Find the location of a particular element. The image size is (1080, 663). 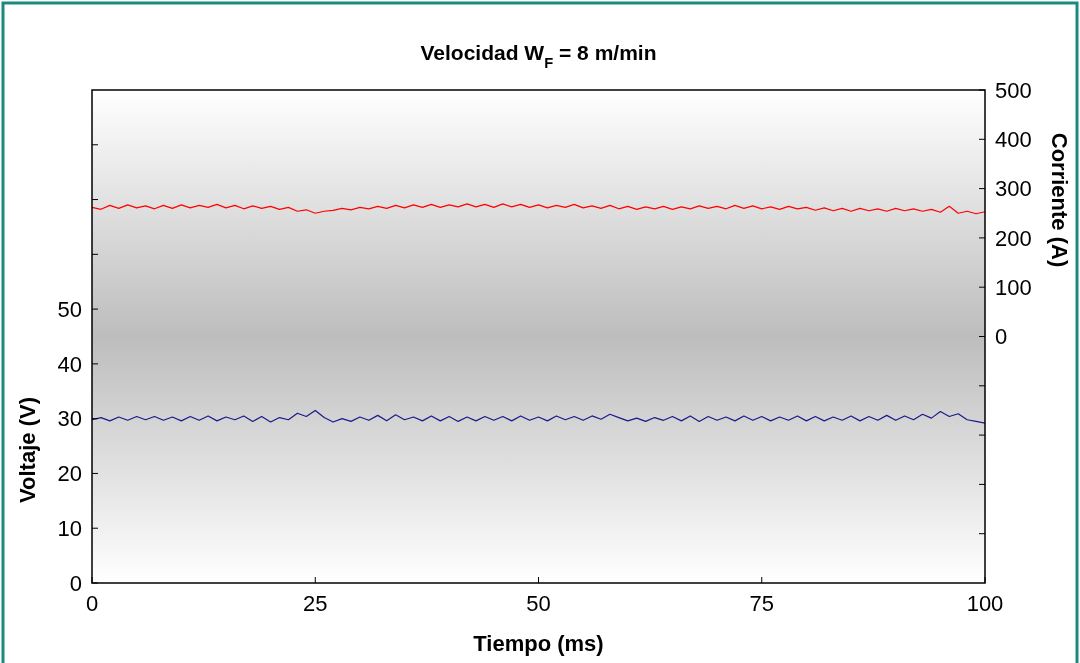

chart-title: Velocidad W$_{F}$ = 8 m/min is located at coordinates (538, 56).